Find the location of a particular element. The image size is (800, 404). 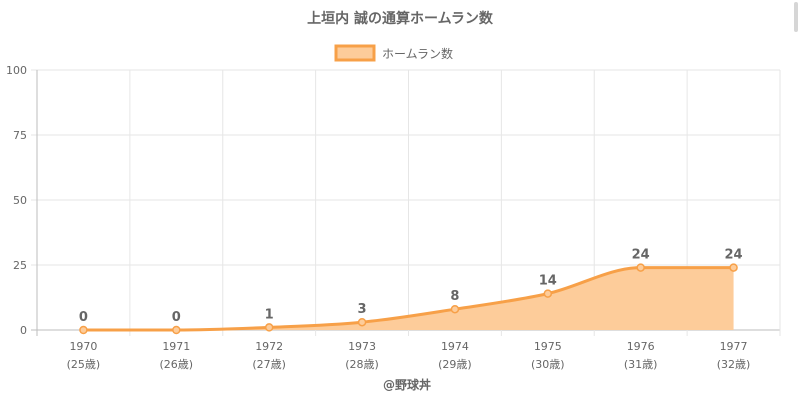

x-tick-sublabel: (26歳) is located at coordinates (177, 364).